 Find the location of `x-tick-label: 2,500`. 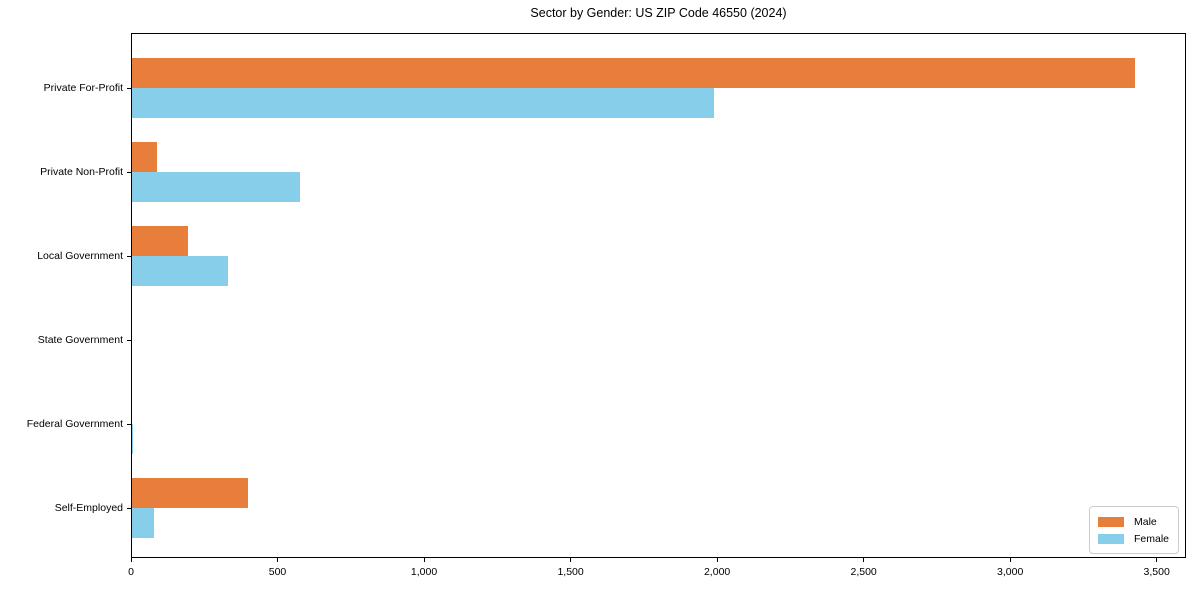

x-tick-label: 2,500 is located at coordinates (863, 572).